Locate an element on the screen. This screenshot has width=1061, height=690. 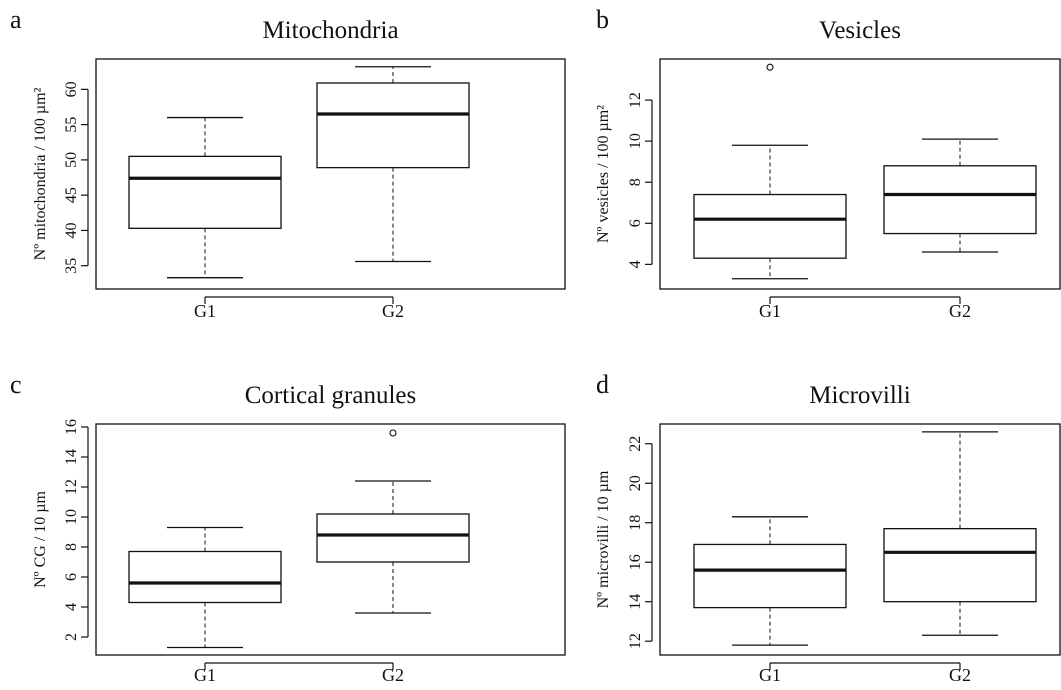
y-tick-label: 35 is located at coordinates (71, 266).